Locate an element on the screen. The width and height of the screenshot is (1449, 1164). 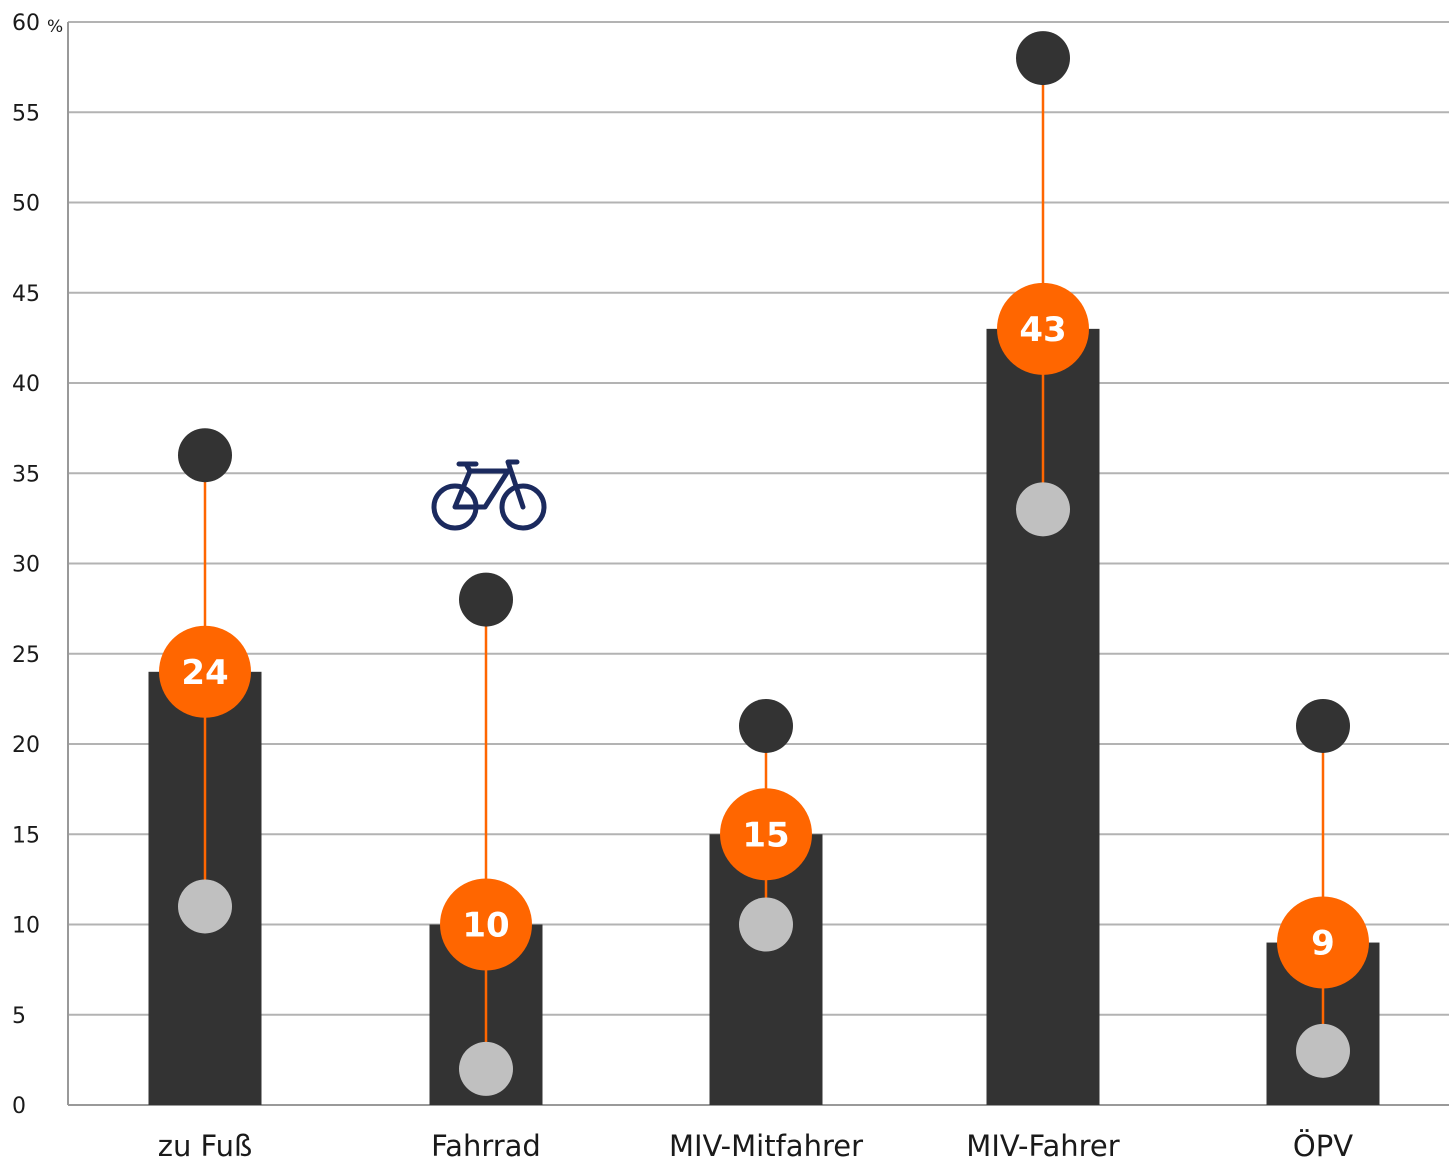
y-tick-label: 20 is located at coordinates (26, 745).